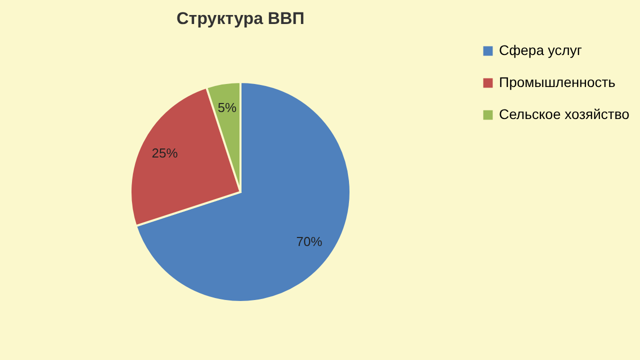 This screenshot has width=640, height=360. I want to click on legend-label: Сельское хозяйство, so click(564, 114).